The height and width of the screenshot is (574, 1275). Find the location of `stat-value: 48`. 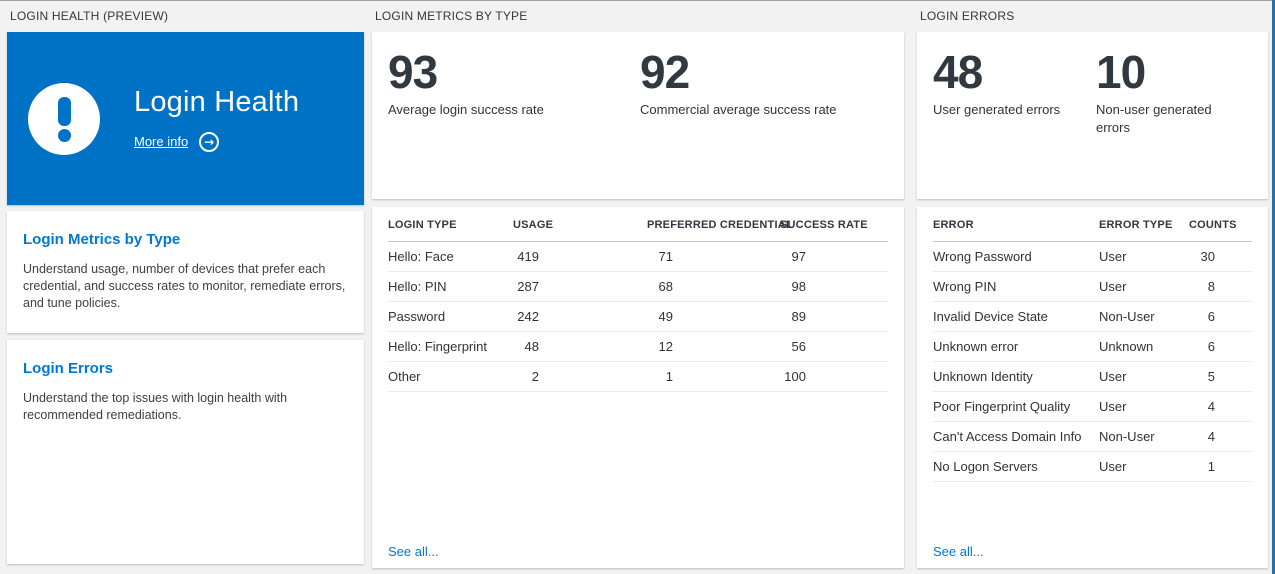

stat-value: 48 is located at coordinates (958, 72).